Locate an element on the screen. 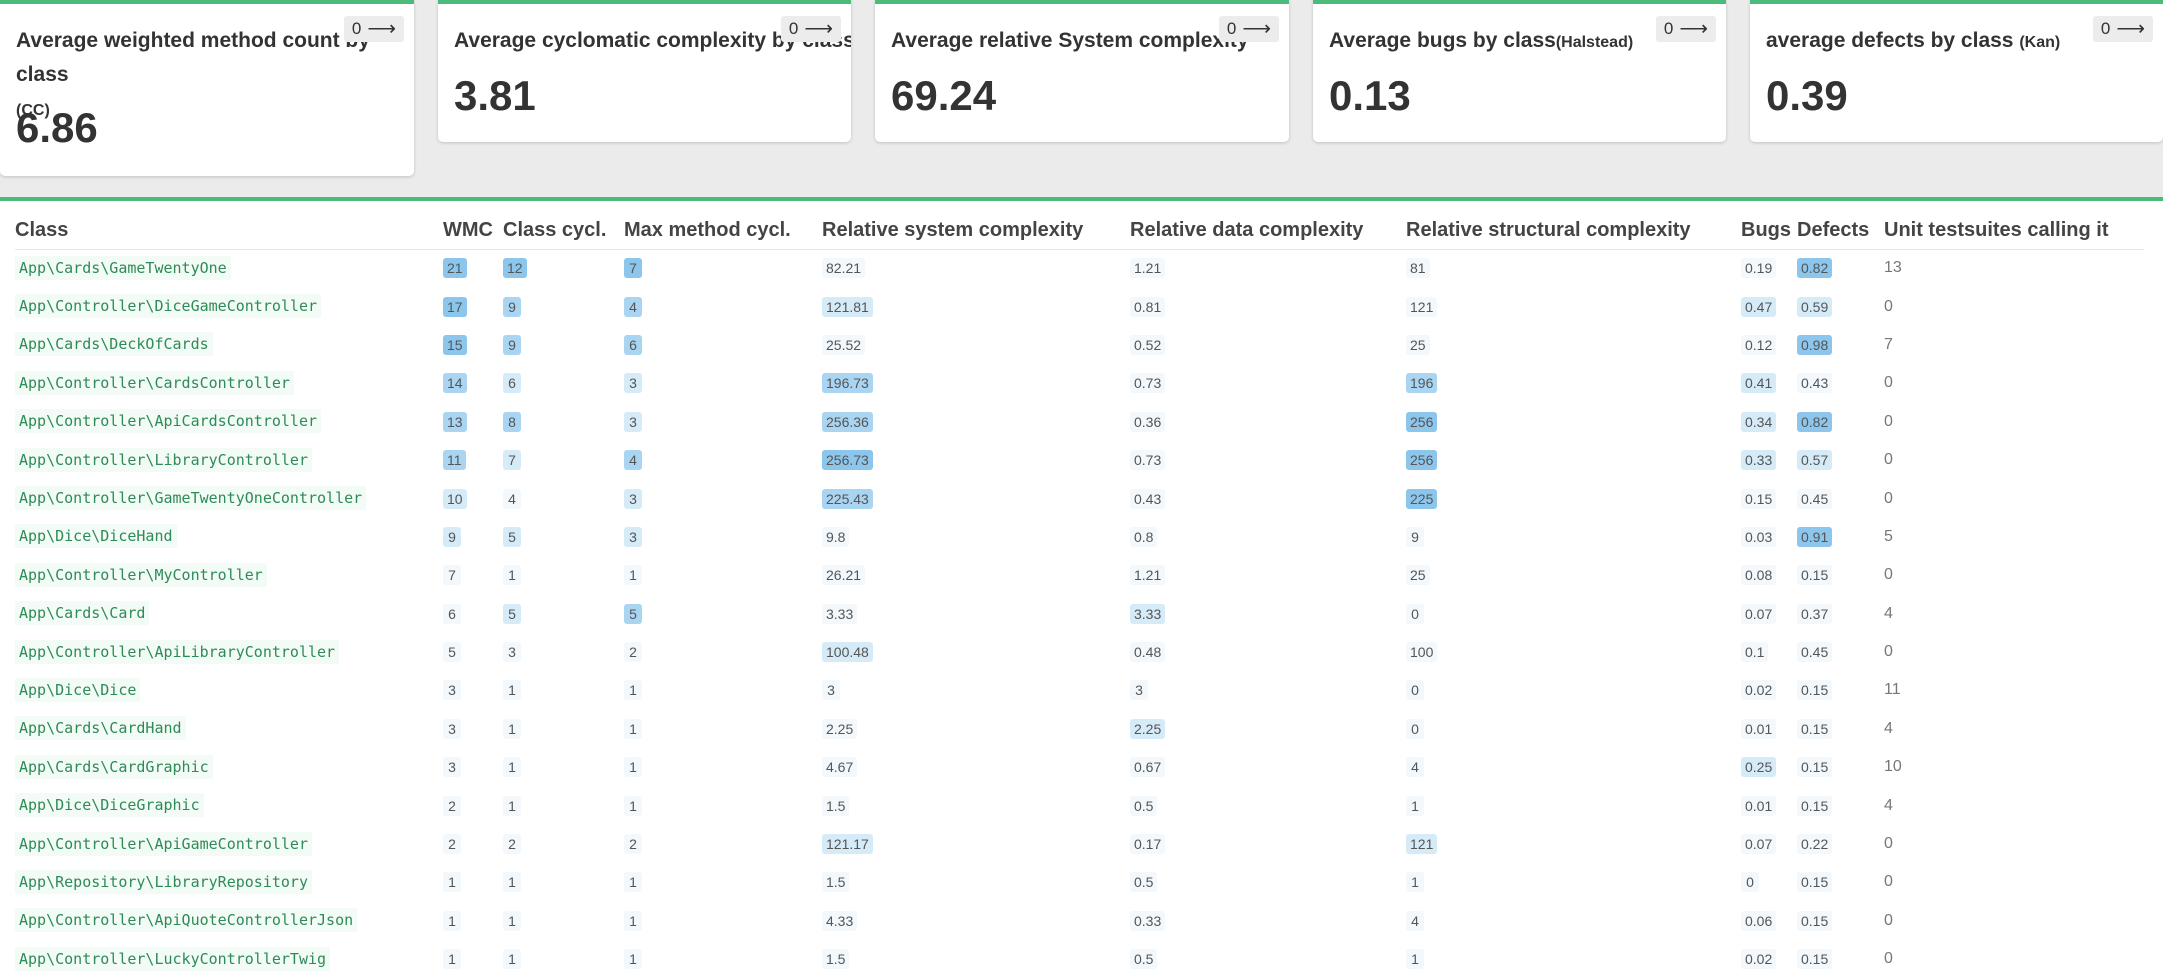 This screenshot has height=978, width=2163. metric-value: 9 is located at coordinates (452, 536).